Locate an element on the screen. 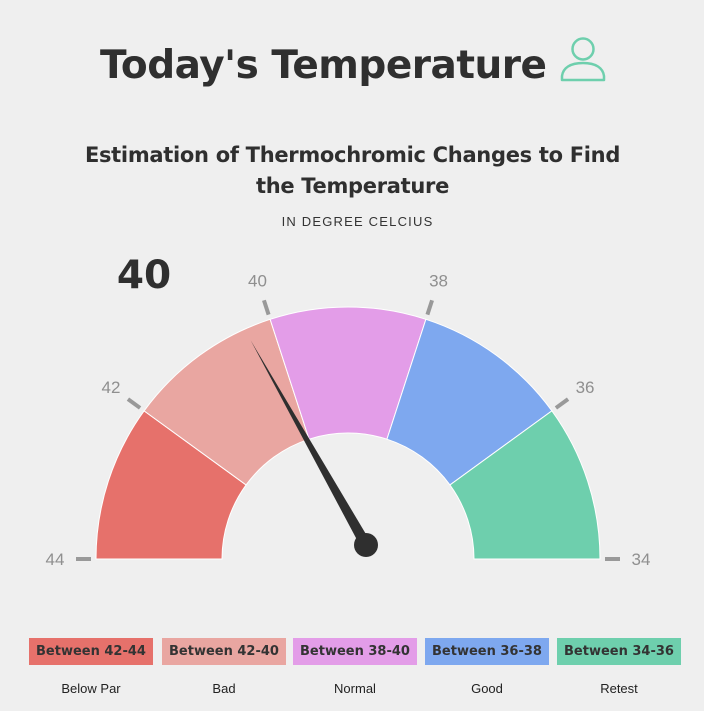 The image size is (704, 711). gauge-tick-label-44: 44 is located at coordinates (55, 559).